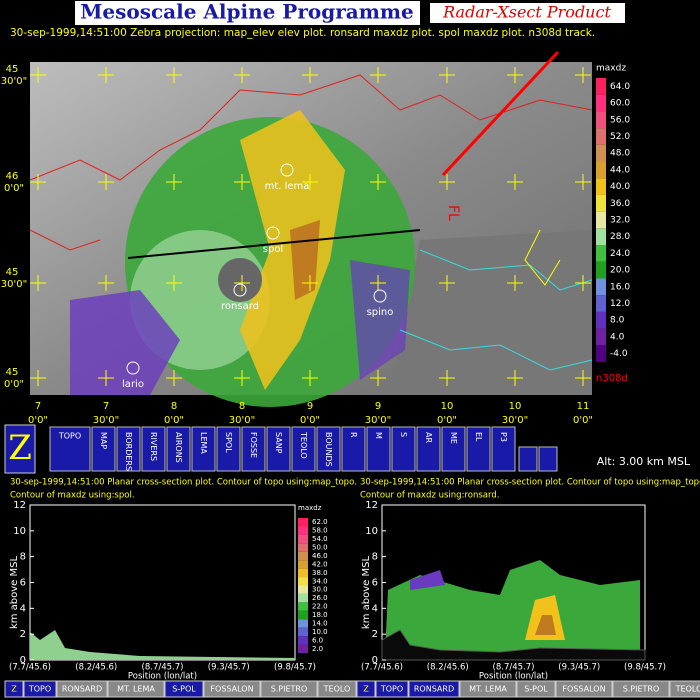  Describe the element at coordinates (240, 290) in the screenshot. I see `station-marker` at that location.